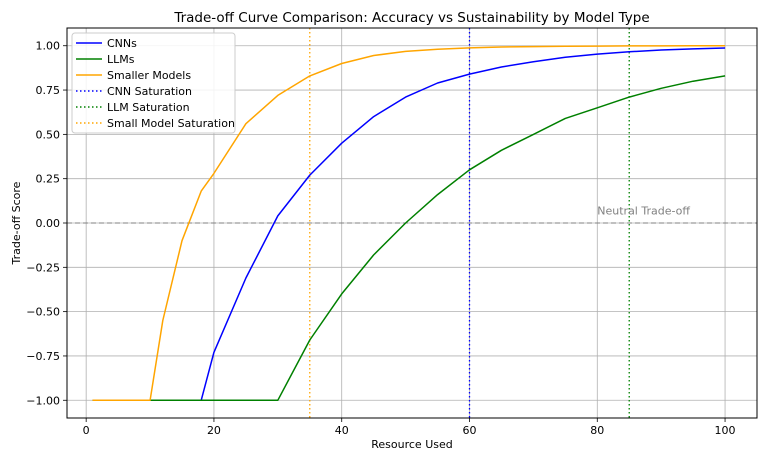 Image resolution: width=769 pixels, height=466 pixels. I want to click on legend-label: LLMs, so click(121, 59).